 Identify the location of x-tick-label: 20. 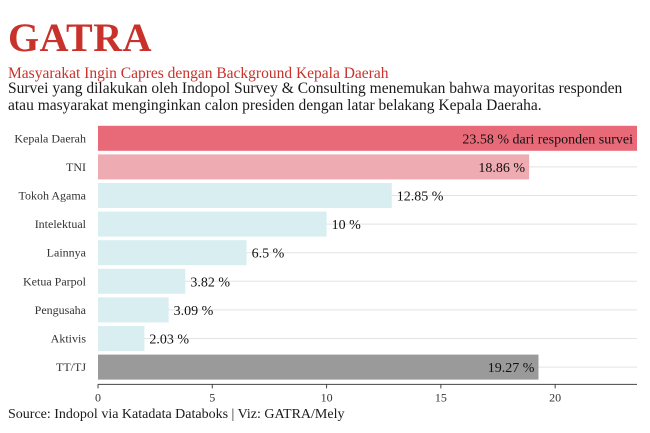
(555, 397).